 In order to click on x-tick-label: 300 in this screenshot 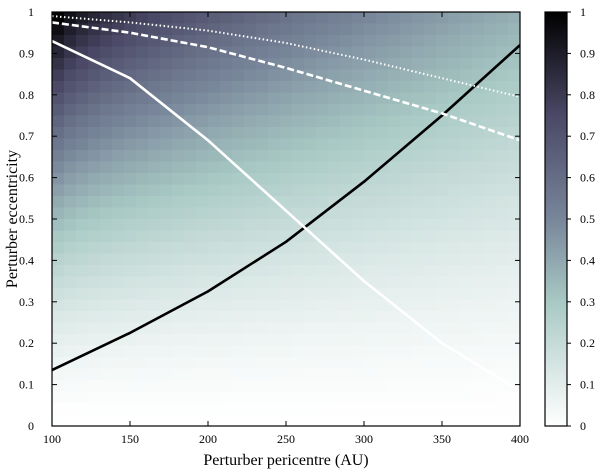, I will do `click(364, 439)`.